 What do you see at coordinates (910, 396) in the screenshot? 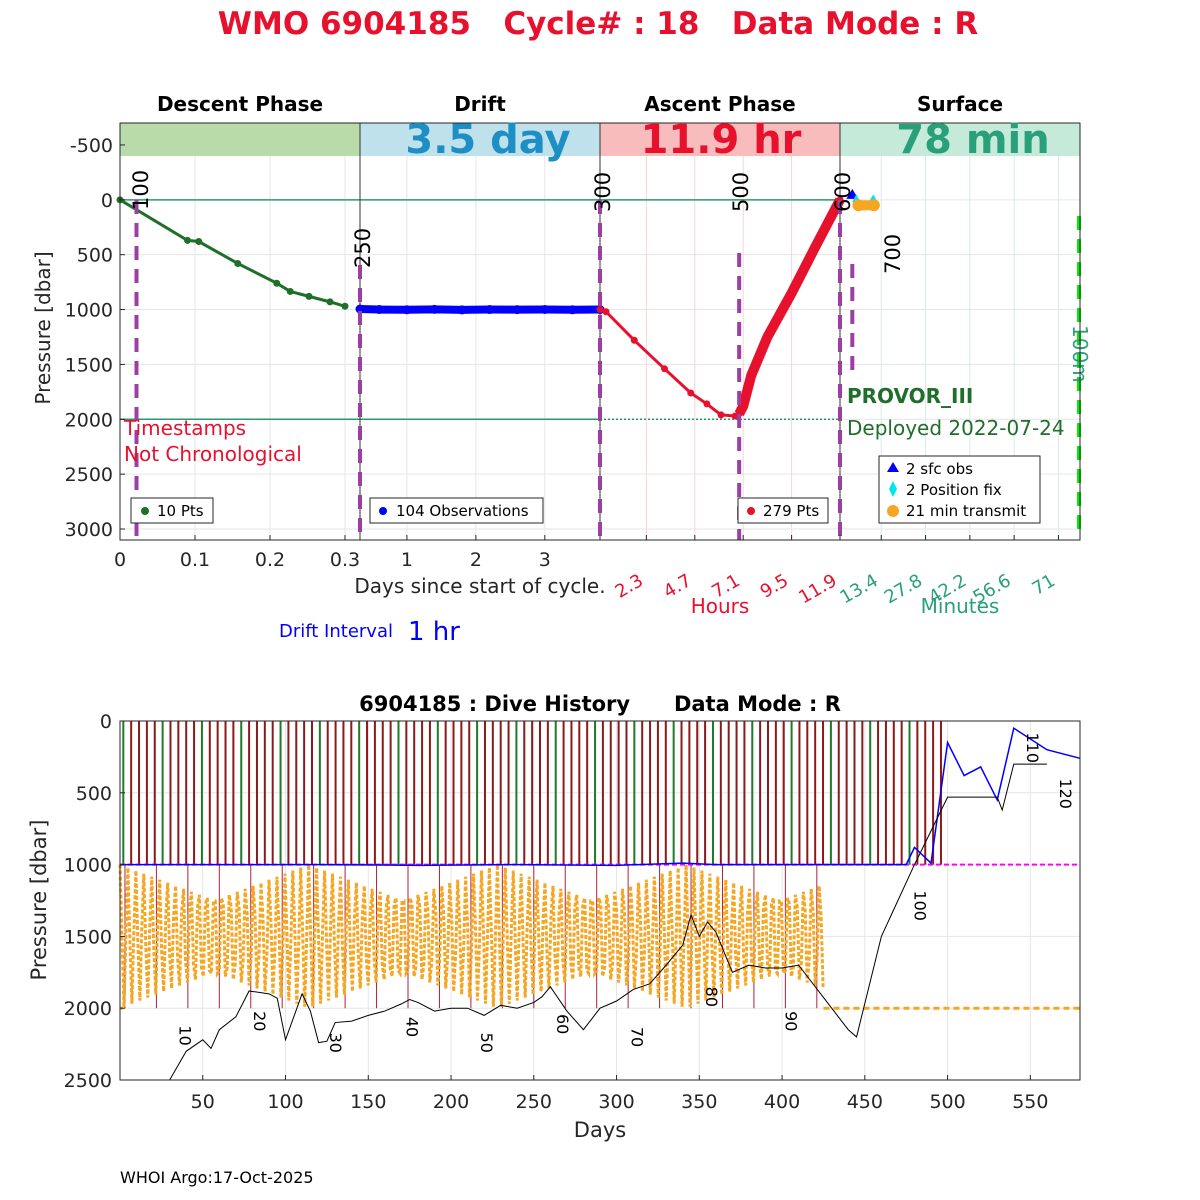
I see `float-type: PROVOR_III` at bounding box center [910, 396].